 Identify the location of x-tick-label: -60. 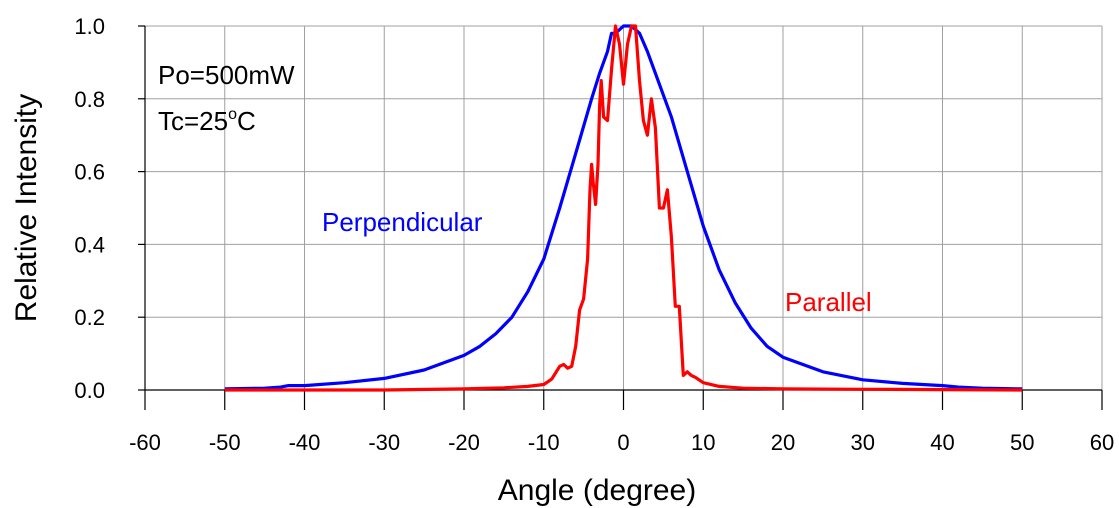
(145, 442).